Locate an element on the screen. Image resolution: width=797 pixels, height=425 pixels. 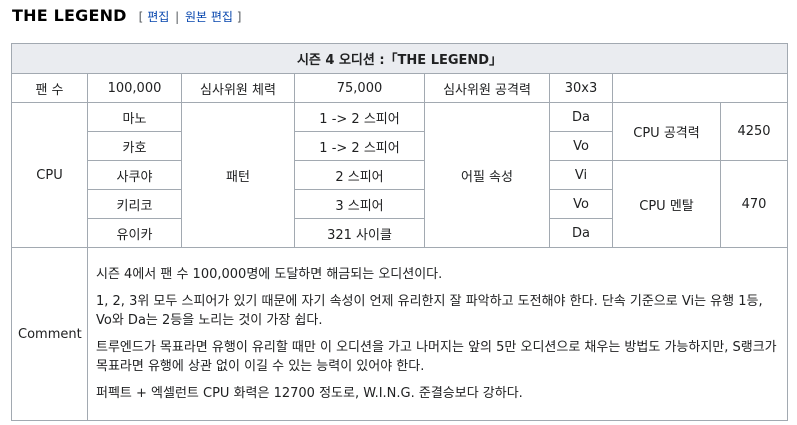
fans-value: 100,000 is located at coordinates (134, 88).